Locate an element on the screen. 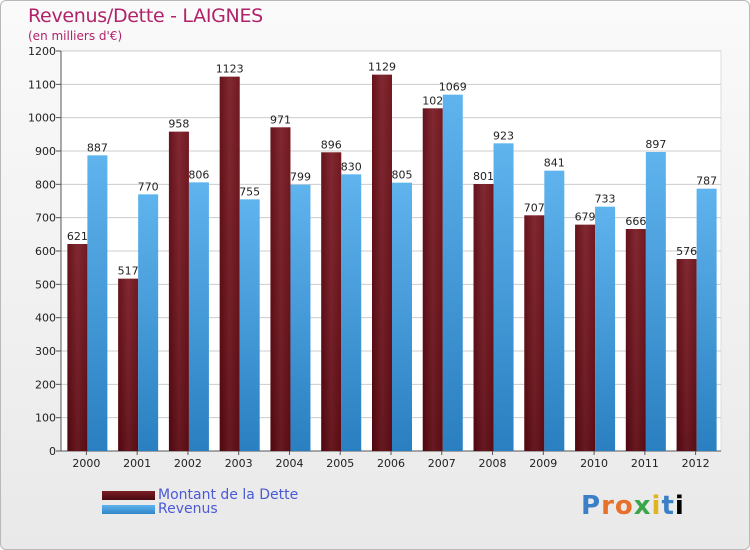 Image resolution: width=750 pixels, height=550 pixels. y-tick-label: 100 is located at coordinates (45, 418).